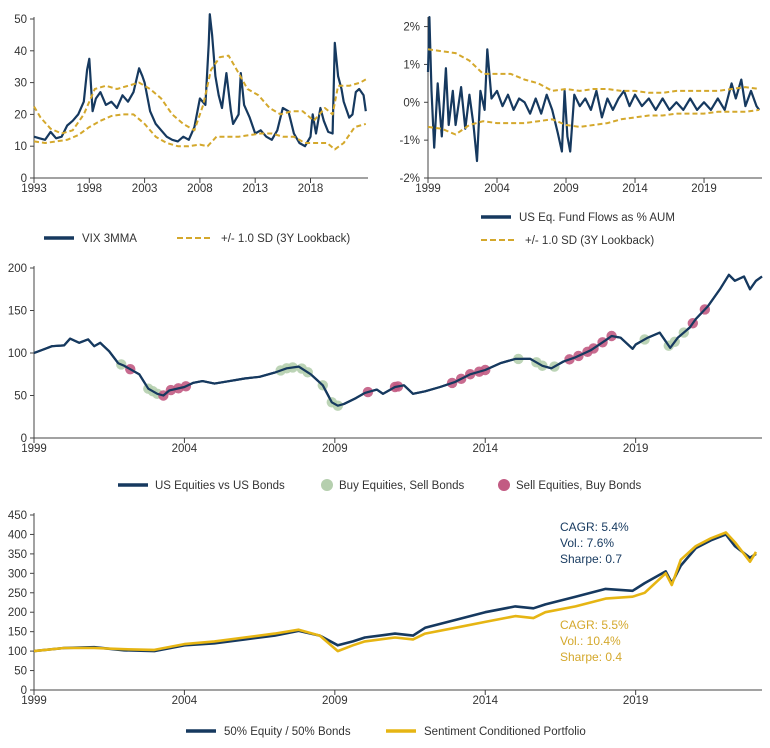 Image resolution: width=770 pixels, height=748 pixels. Describe the element at coordinates (485, 701) in the screenshot. I see `portfolio-x-tick-label: 2014` at that location.